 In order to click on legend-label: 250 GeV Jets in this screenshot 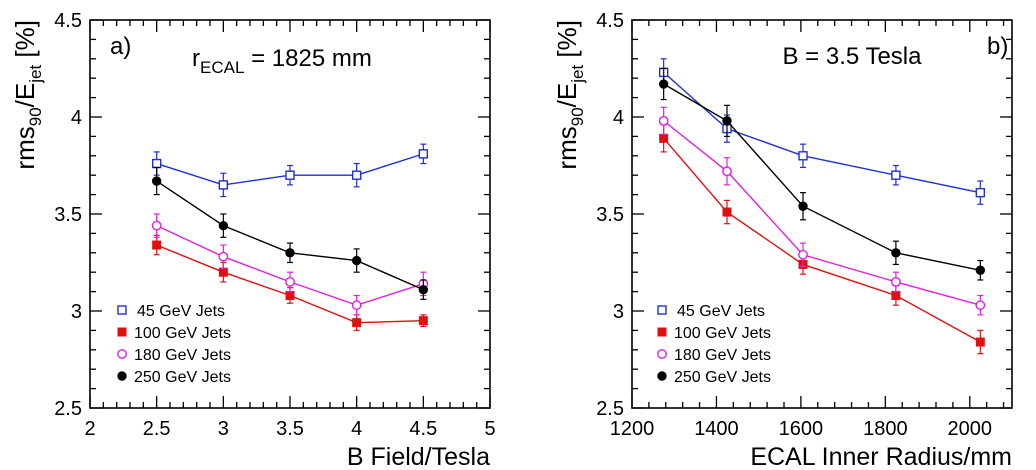, I will do `click(722, 377)`.